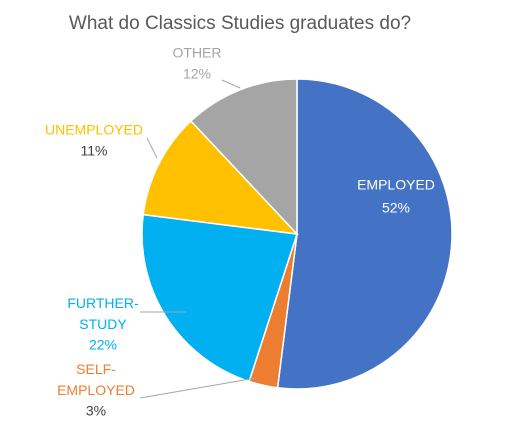 The width and height of the screenshot is (522, 424). Describe the element at coordinates (103, 324) in the screenshot. I see `label-line: STUDY` at that location.